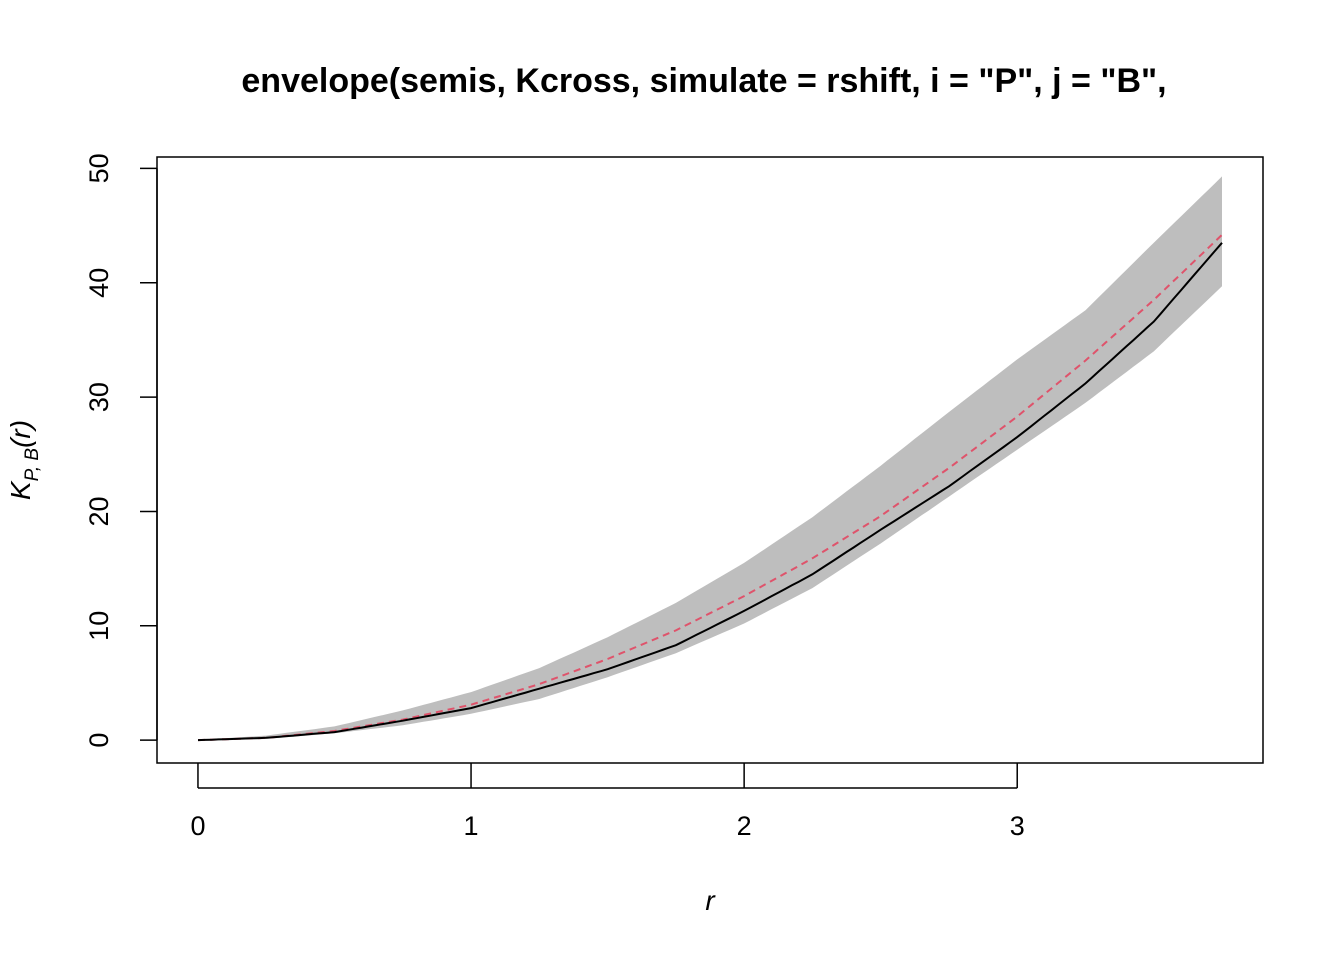  I want to click on y-tick-label: 10, so click(99, 626).